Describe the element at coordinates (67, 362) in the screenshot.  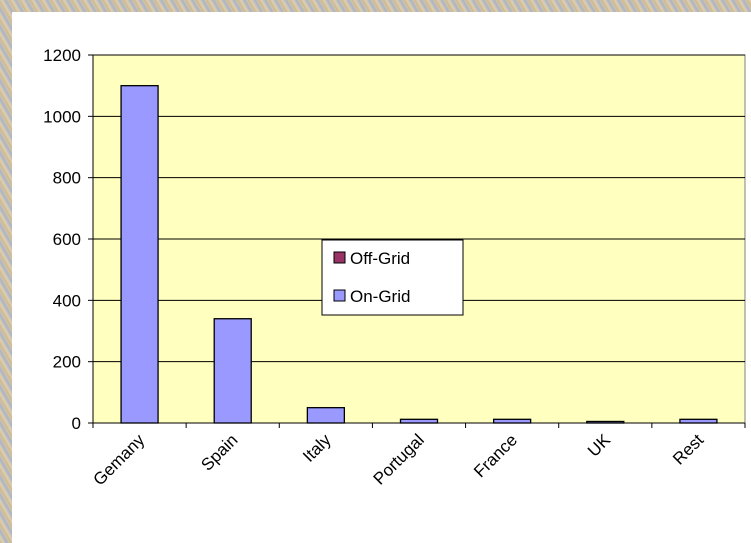
I see `y-tick-label: 200` at that location.